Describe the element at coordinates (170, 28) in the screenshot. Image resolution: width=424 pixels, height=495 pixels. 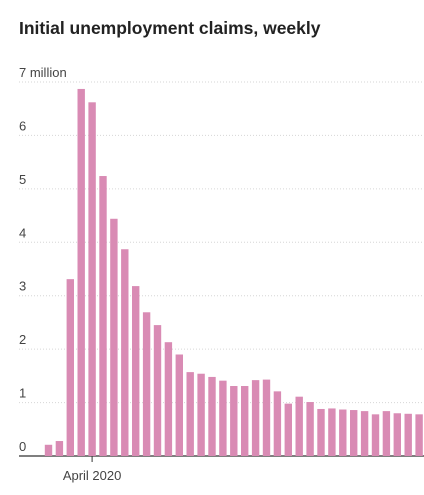
I see `chart-title: Initial unemployment claims, weekly` at that location.